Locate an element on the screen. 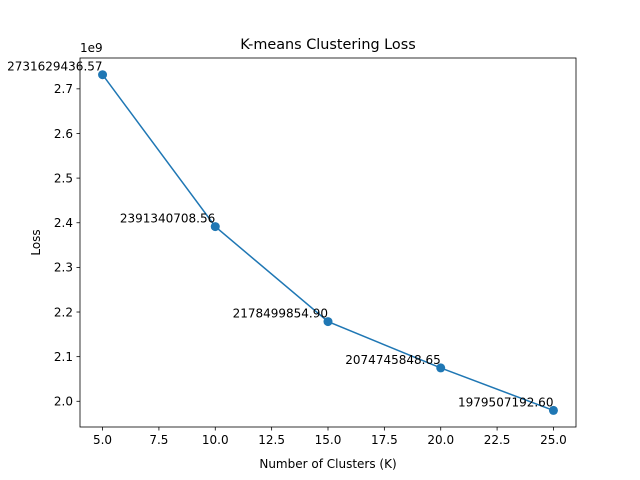  x-axis-label: Number of Clusters (K) is located at coordinates (327, 464).